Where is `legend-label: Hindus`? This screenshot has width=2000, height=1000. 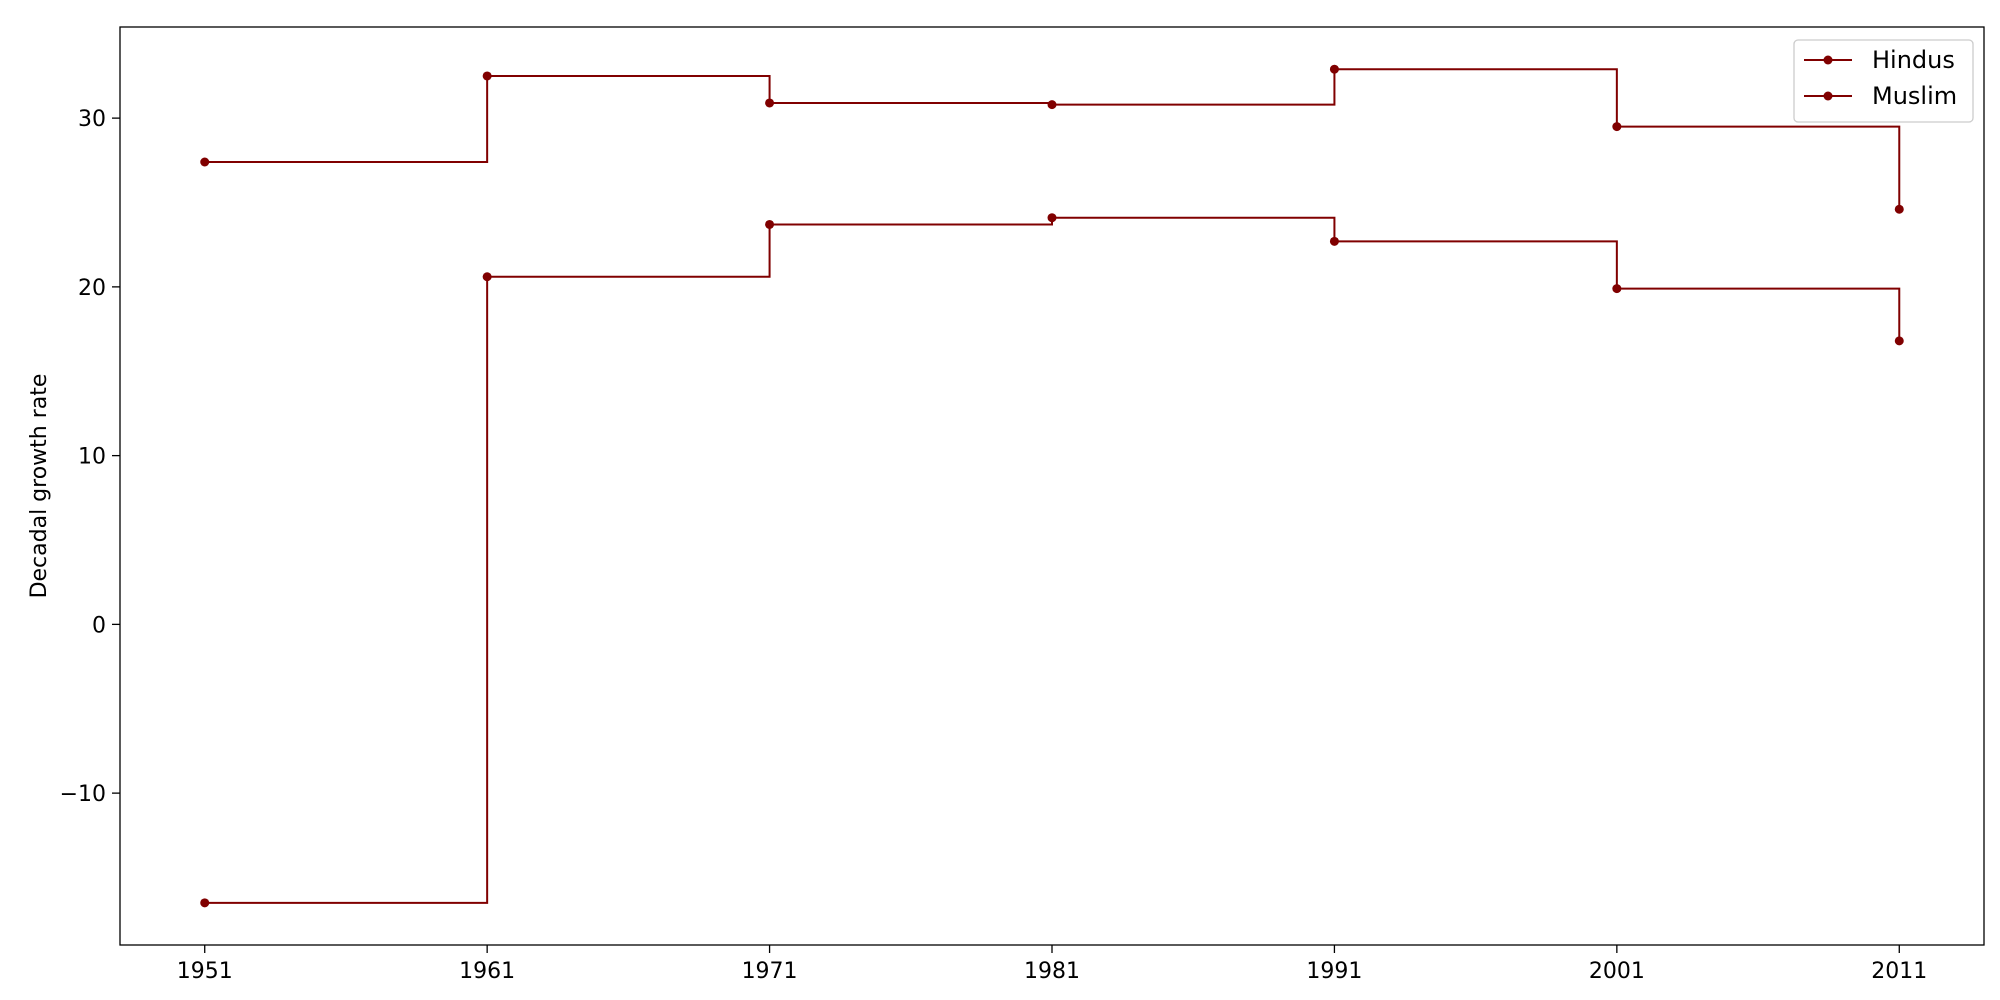
legend-label: Hindus is located at coordinates (1913, 60).